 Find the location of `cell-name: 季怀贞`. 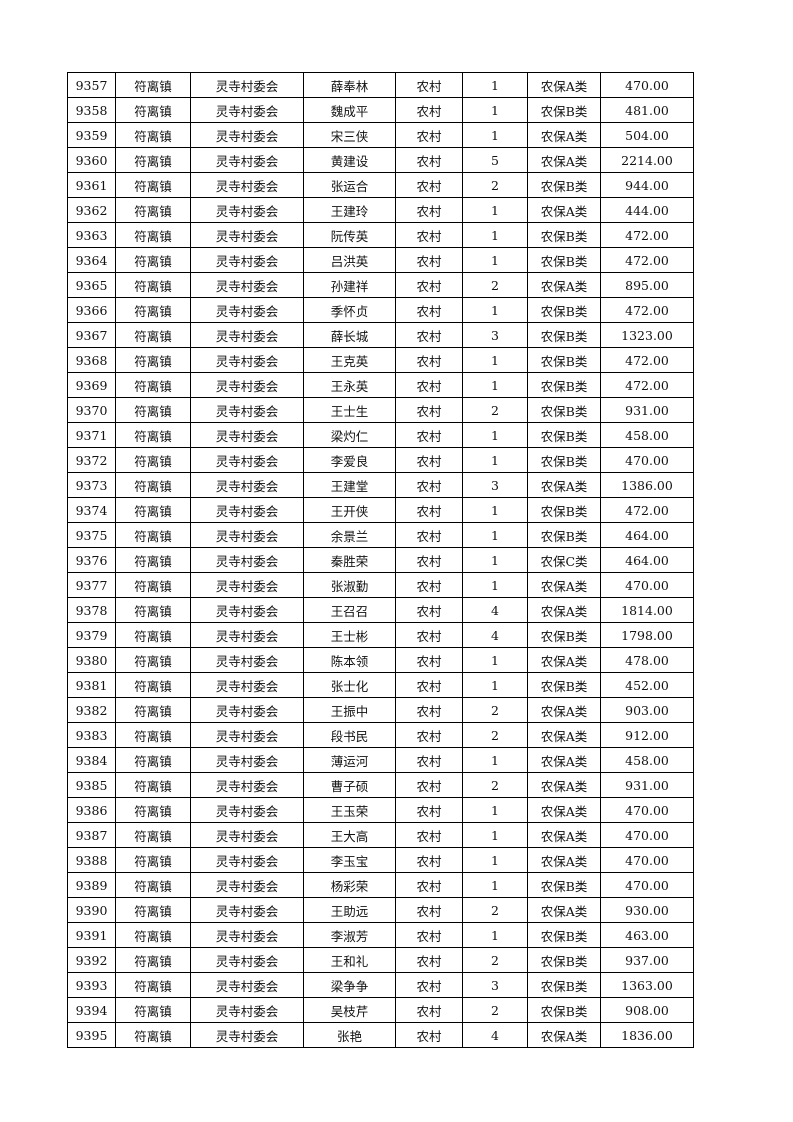

cell-name: 季怀贞 is located at coordinates (349, 310).